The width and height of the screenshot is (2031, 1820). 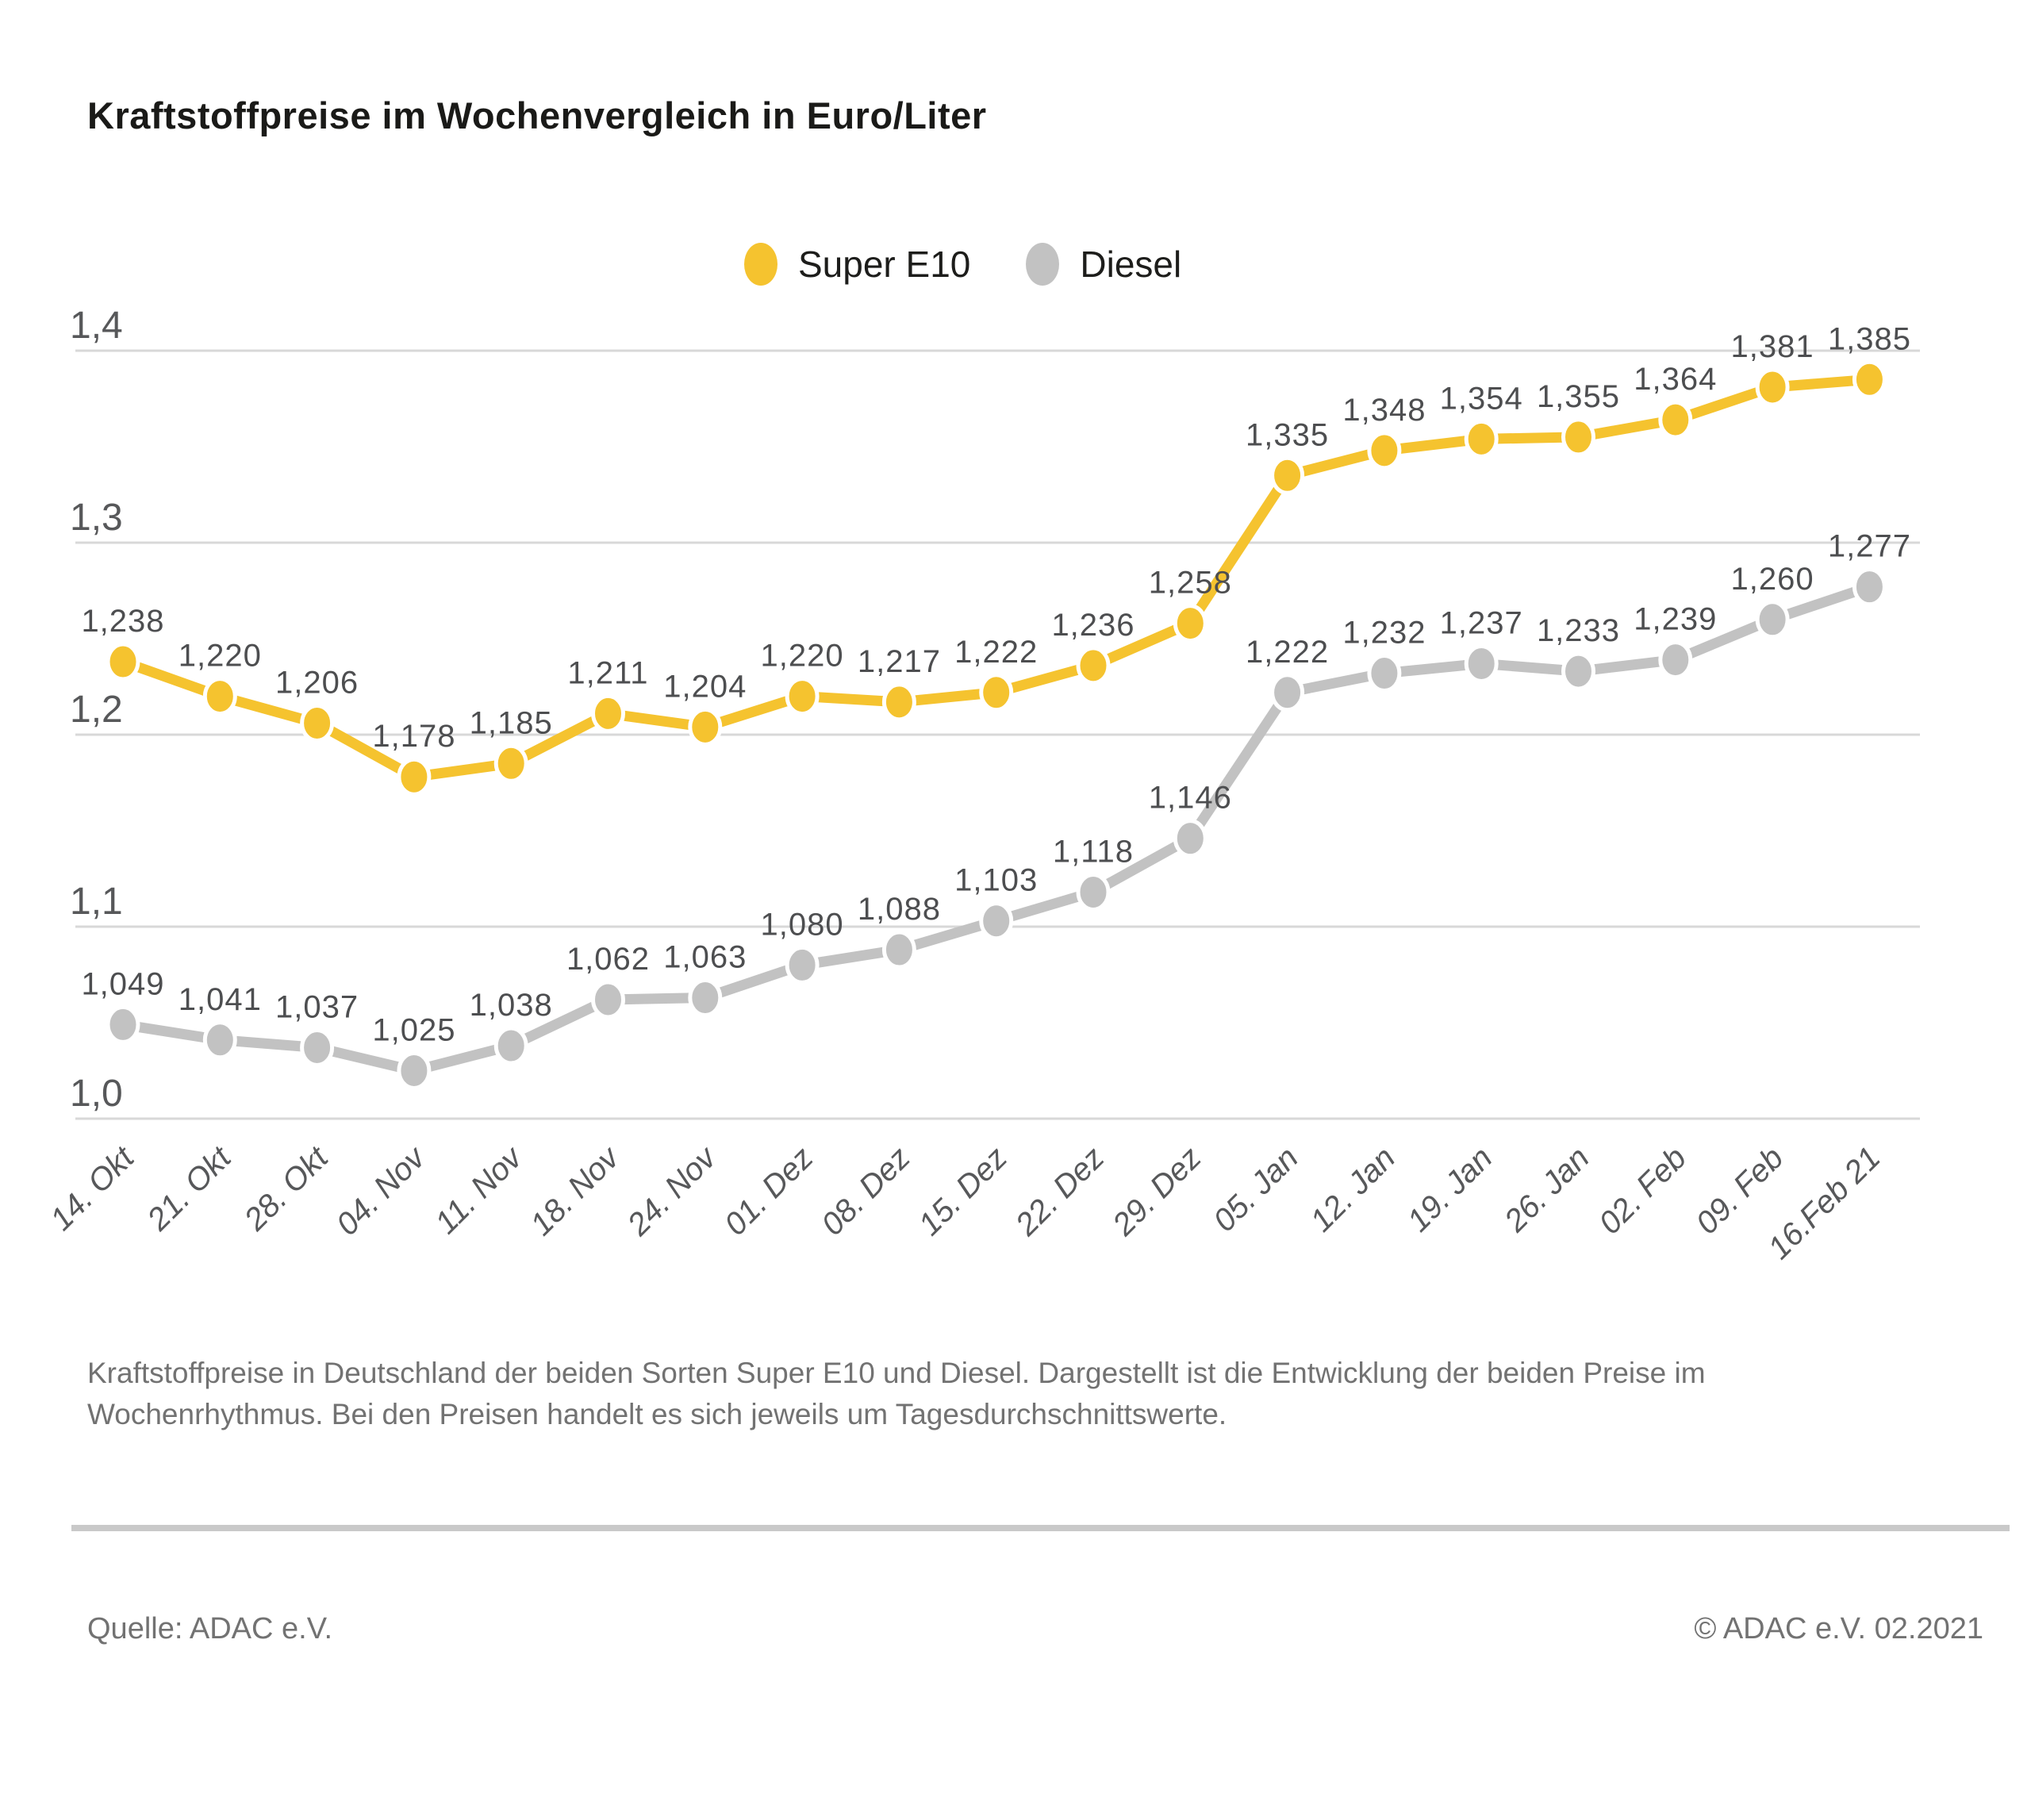 What do you see at coordinates (802, 924) in the screenshot?
I see `data-label-diesel-7: 1,080` at bounding box center [802, 924].